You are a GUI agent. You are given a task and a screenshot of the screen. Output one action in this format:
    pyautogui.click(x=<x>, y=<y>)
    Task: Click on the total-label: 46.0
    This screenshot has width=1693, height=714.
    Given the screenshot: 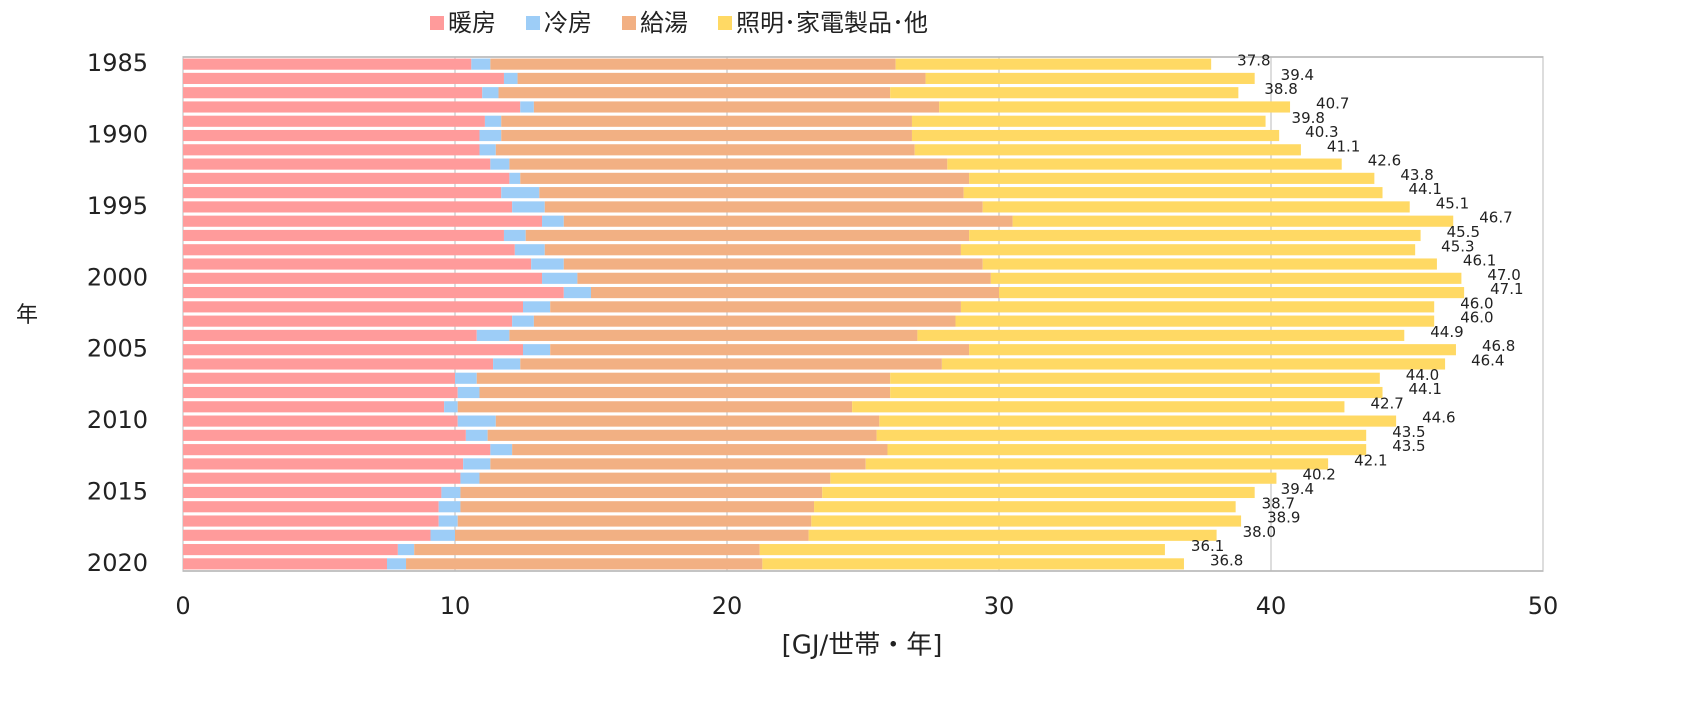 What is the action you would take?
    pyautogui.click(x=1476, y=318)
    